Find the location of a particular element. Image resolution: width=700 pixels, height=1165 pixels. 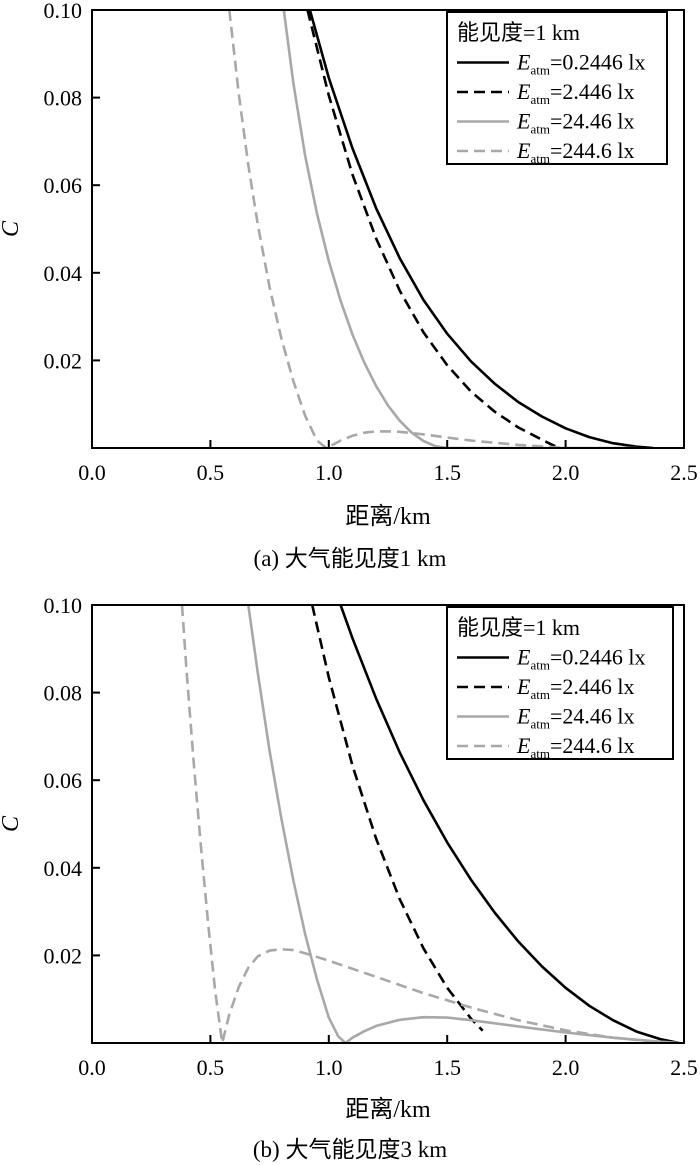

panel-caption: (a) 大气能见度1 km is located at coordinates (350, 558).